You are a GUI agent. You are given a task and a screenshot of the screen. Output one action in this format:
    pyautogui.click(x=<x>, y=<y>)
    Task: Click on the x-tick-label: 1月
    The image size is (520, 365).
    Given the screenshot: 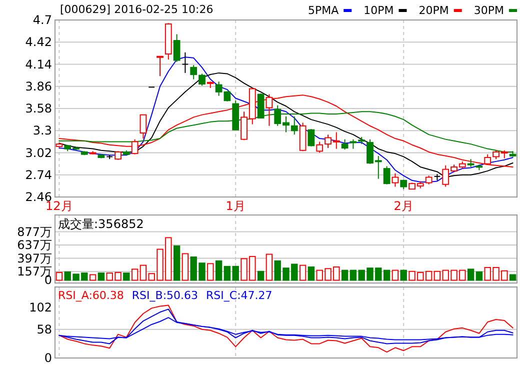 What is the action you would take?
    pyautogui.click(x=236, y=206)
    